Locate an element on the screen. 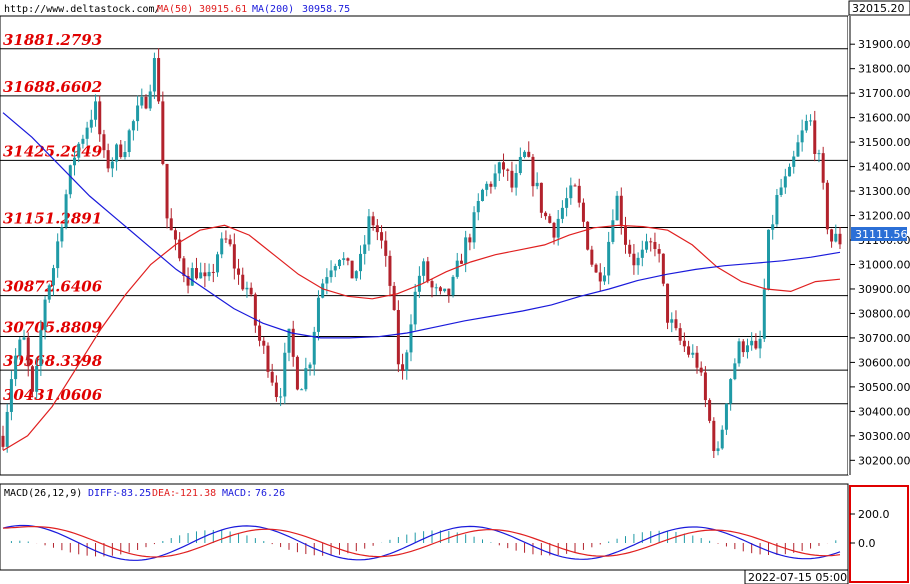  level-label: 30705.8809 is located at coordinates (53, 327).